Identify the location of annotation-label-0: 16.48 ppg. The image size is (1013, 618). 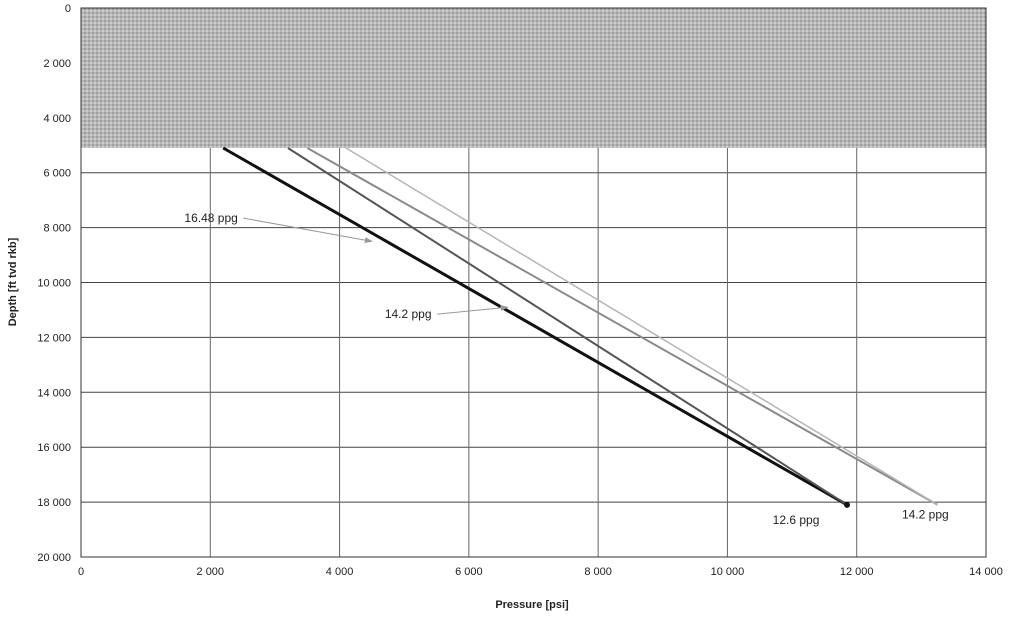
(210, 218).